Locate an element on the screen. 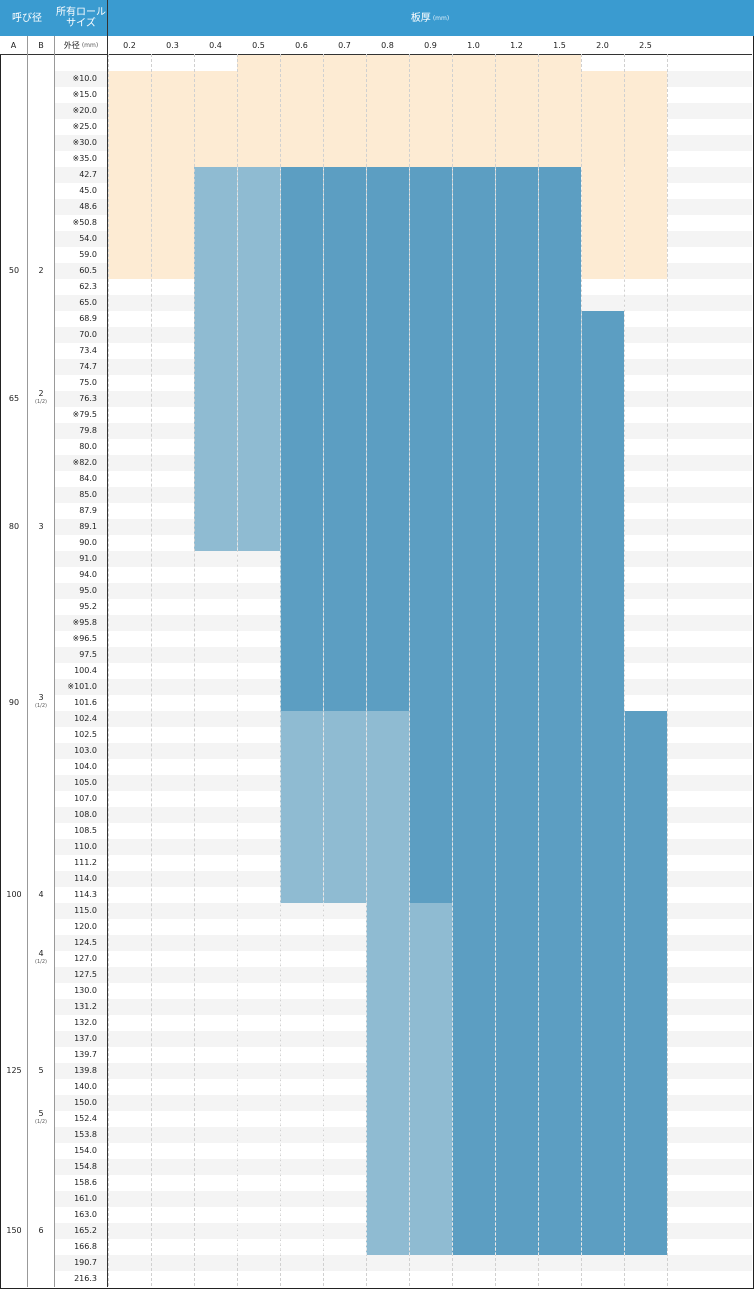 This screenshot has width=754, height=1289. outer-diameter-32: 94.0 is located at coordinates (88, 574).